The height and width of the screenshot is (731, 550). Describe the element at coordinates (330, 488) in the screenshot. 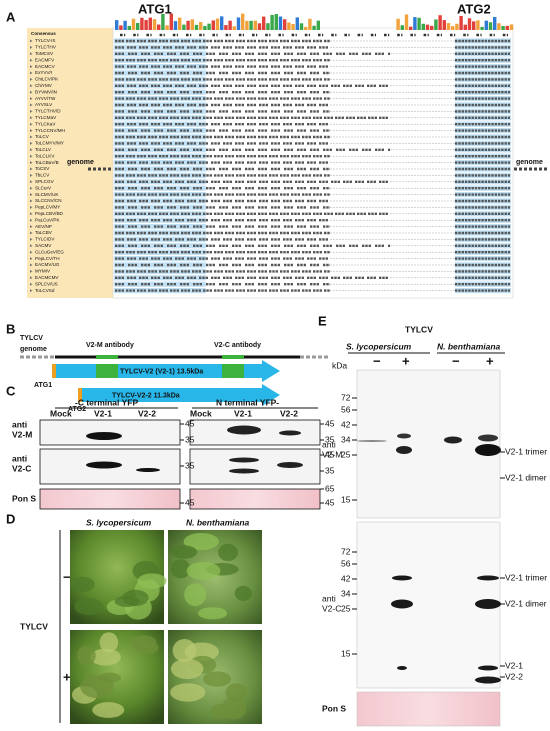

I see `marker-label: 65` at that location.